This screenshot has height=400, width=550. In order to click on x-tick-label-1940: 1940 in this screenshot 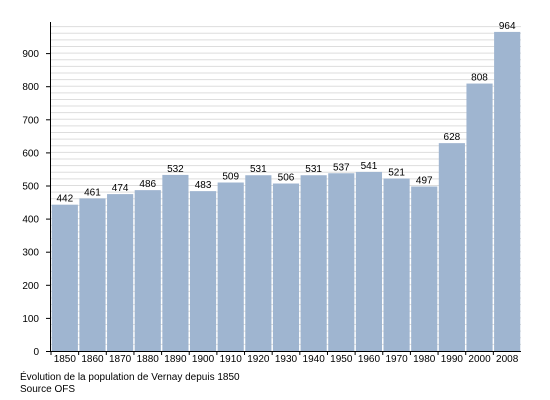, I will do `click(314, 359)`.